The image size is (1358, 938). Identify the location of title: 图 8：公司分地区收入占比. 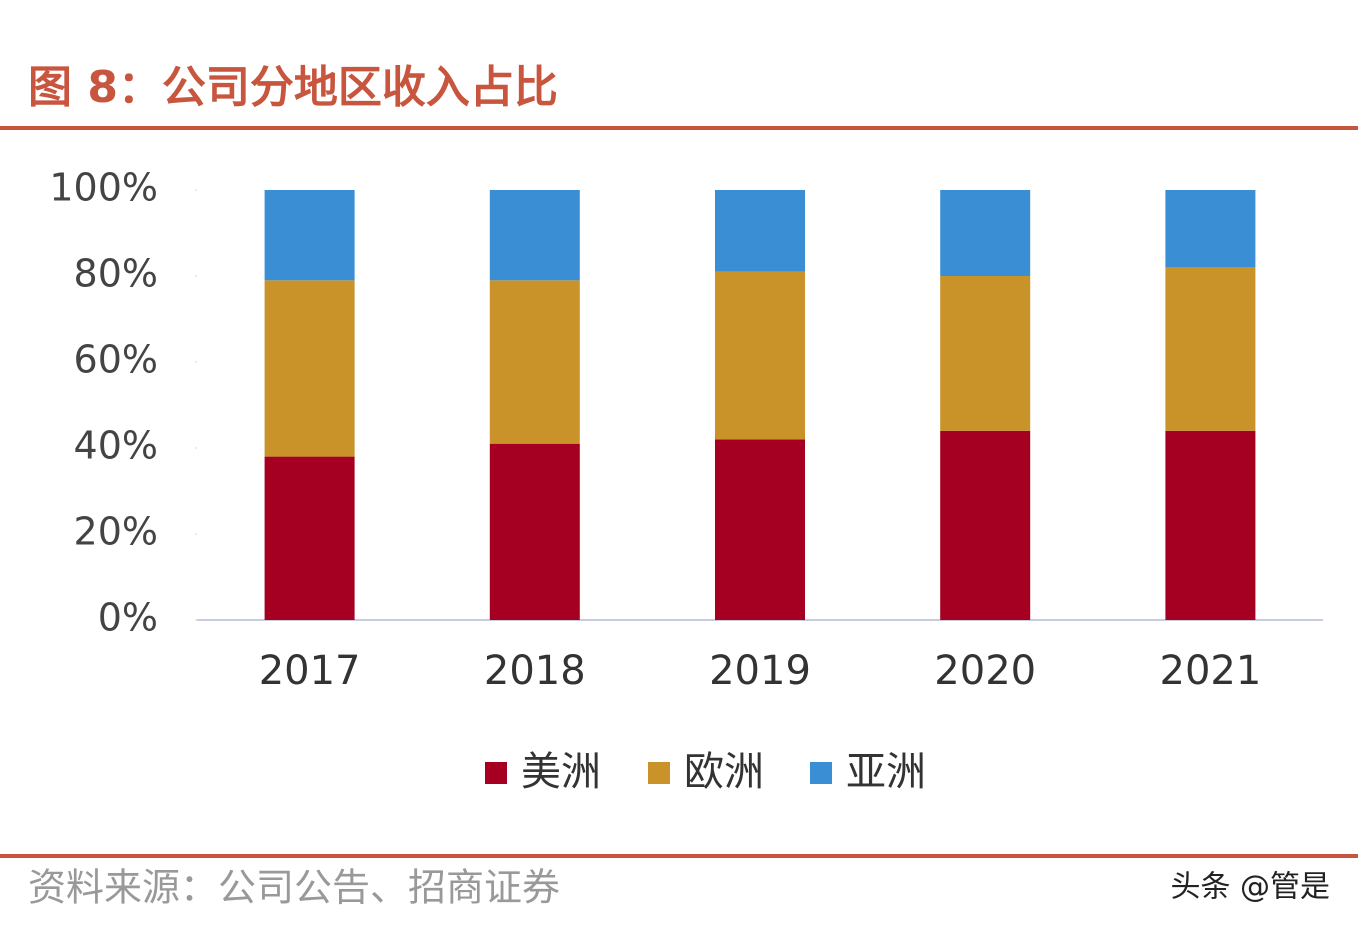
(293, 87).